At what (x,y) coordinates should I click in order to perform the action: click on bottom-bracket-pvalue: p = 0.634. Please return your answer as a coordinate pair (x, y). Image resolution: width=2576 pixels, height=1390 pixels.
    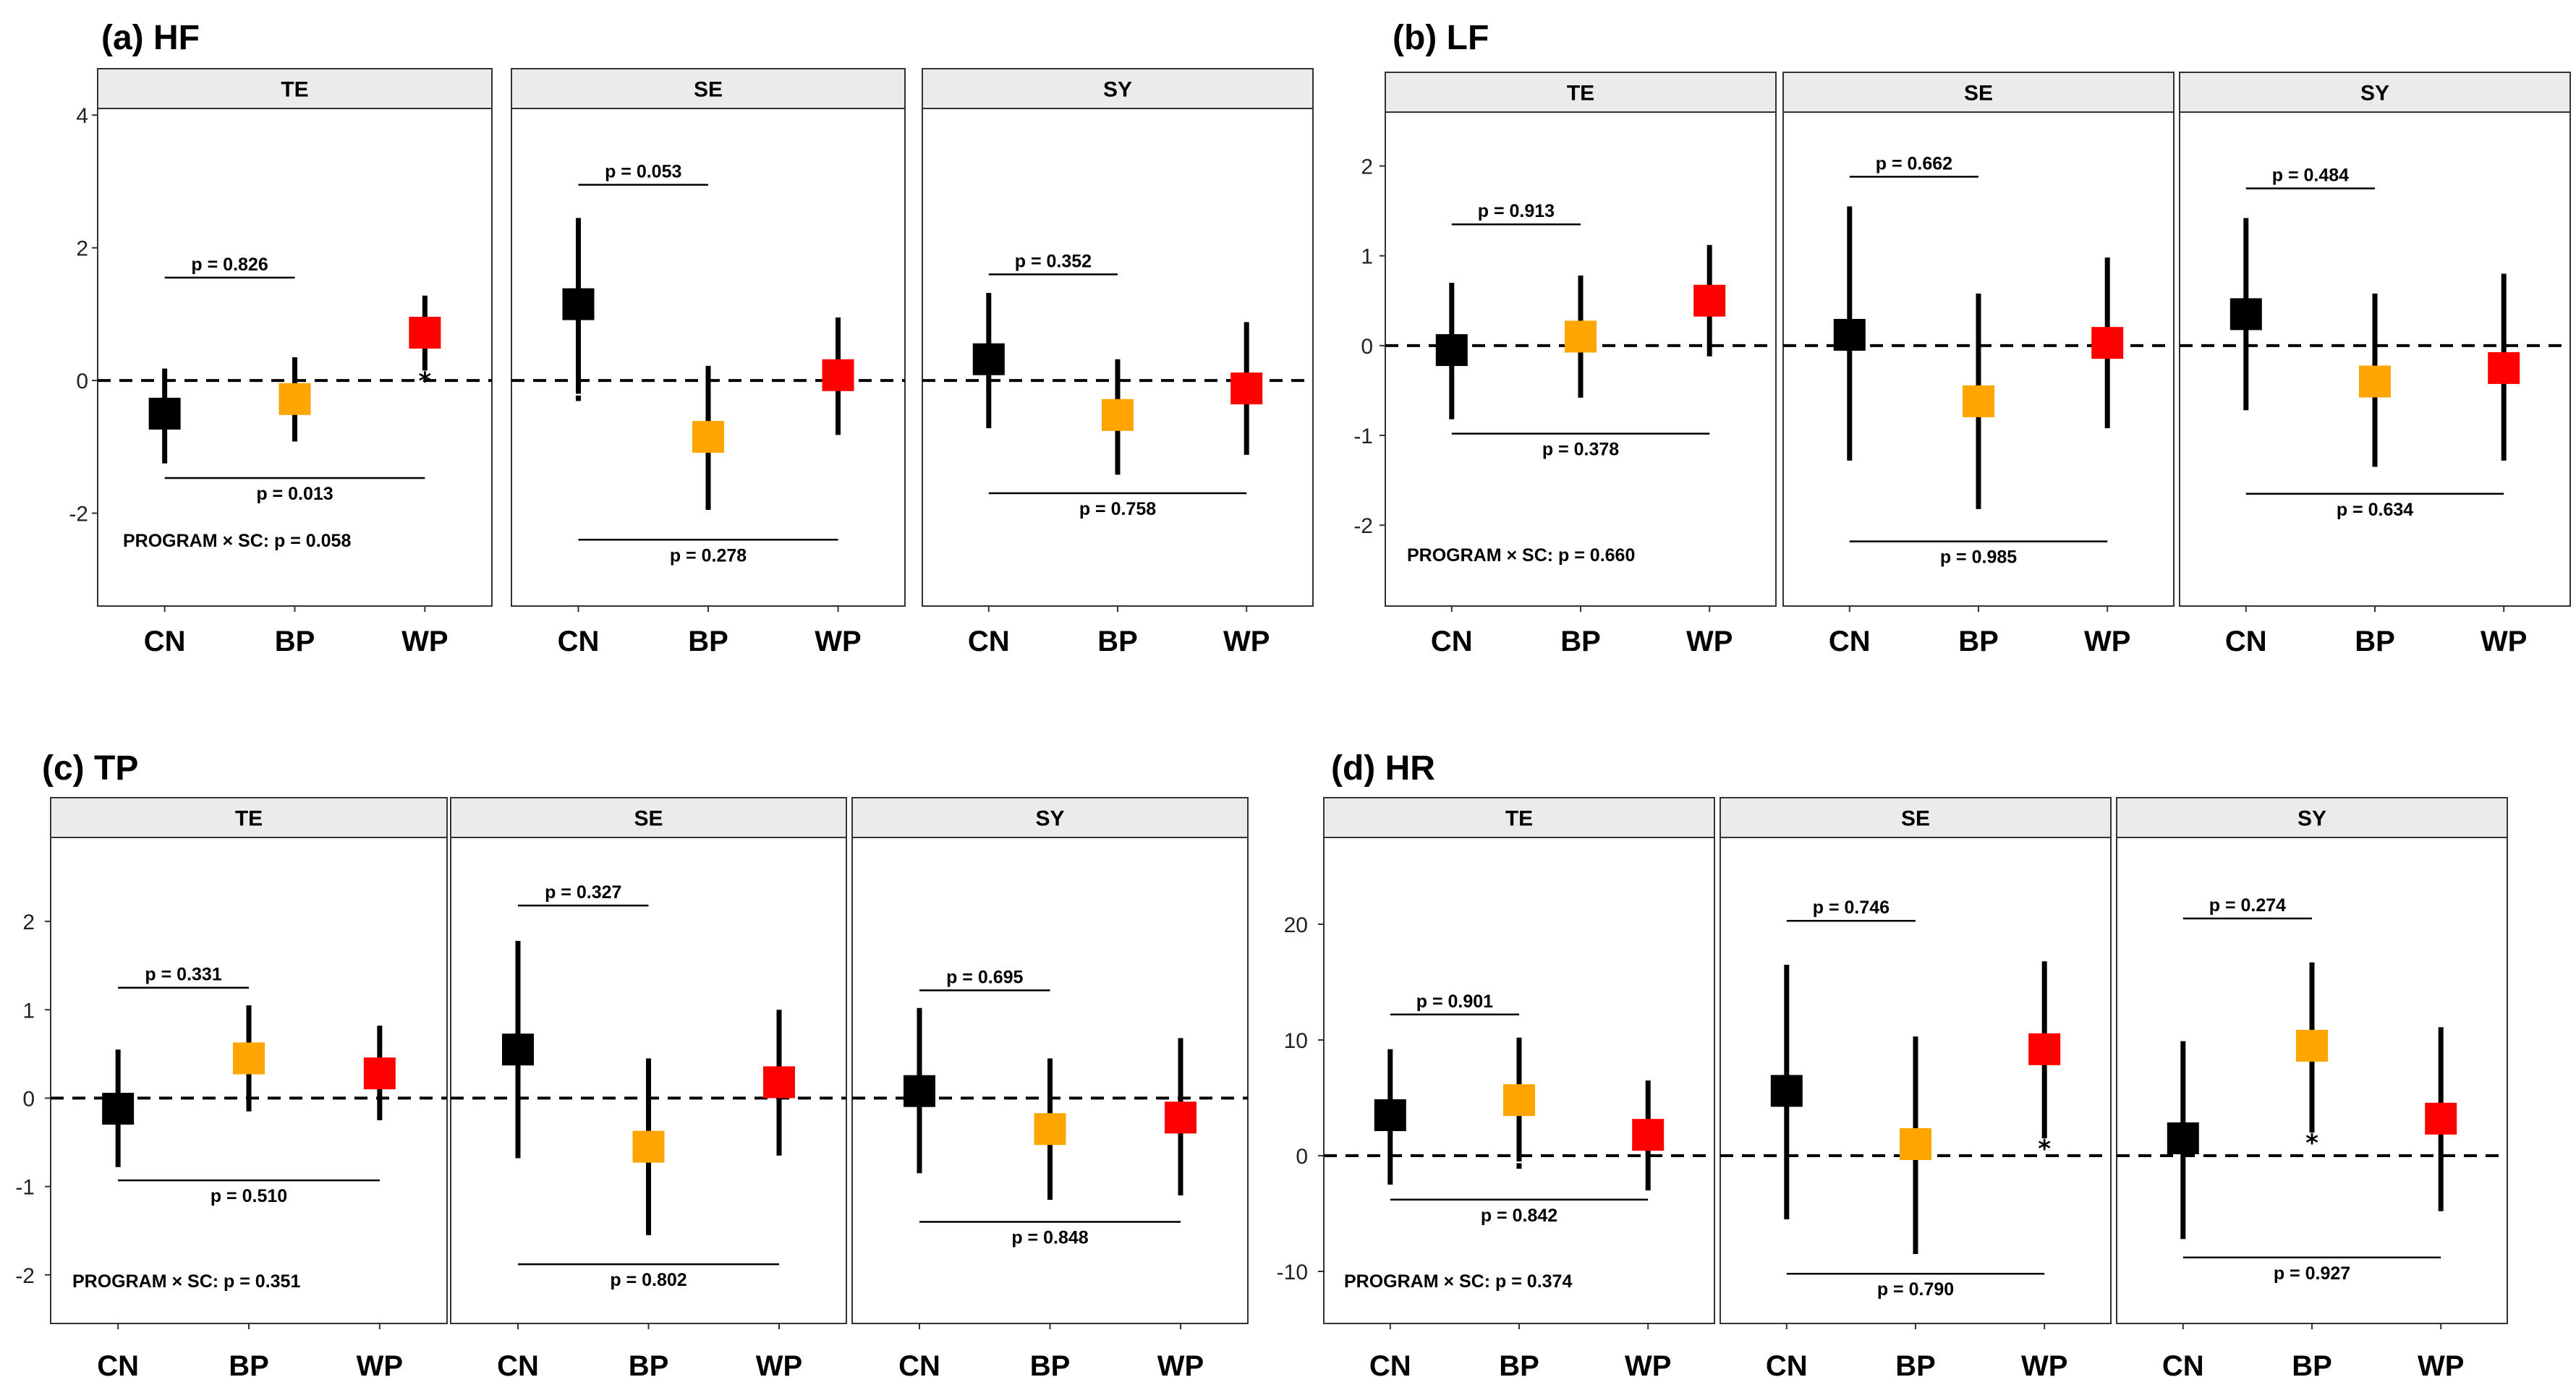
    Looking at the image, I should click on (2375, 510).